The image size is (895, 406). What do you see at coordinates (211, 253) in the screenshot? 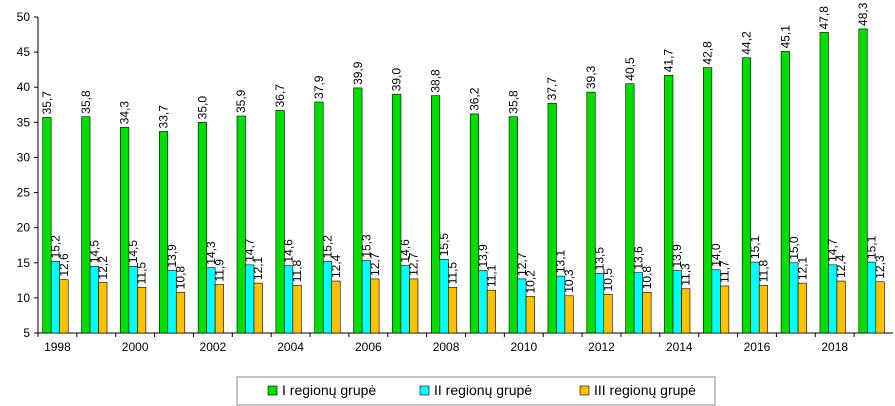
I see `value-label: 14,3` at bounding box center [211, 253].